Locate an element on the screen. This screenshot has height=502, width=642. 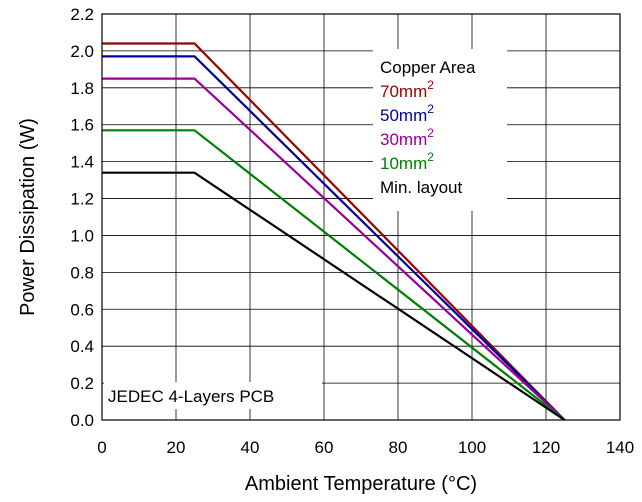
legend-entry: 50mm2 is located at coordinates (407, 113).